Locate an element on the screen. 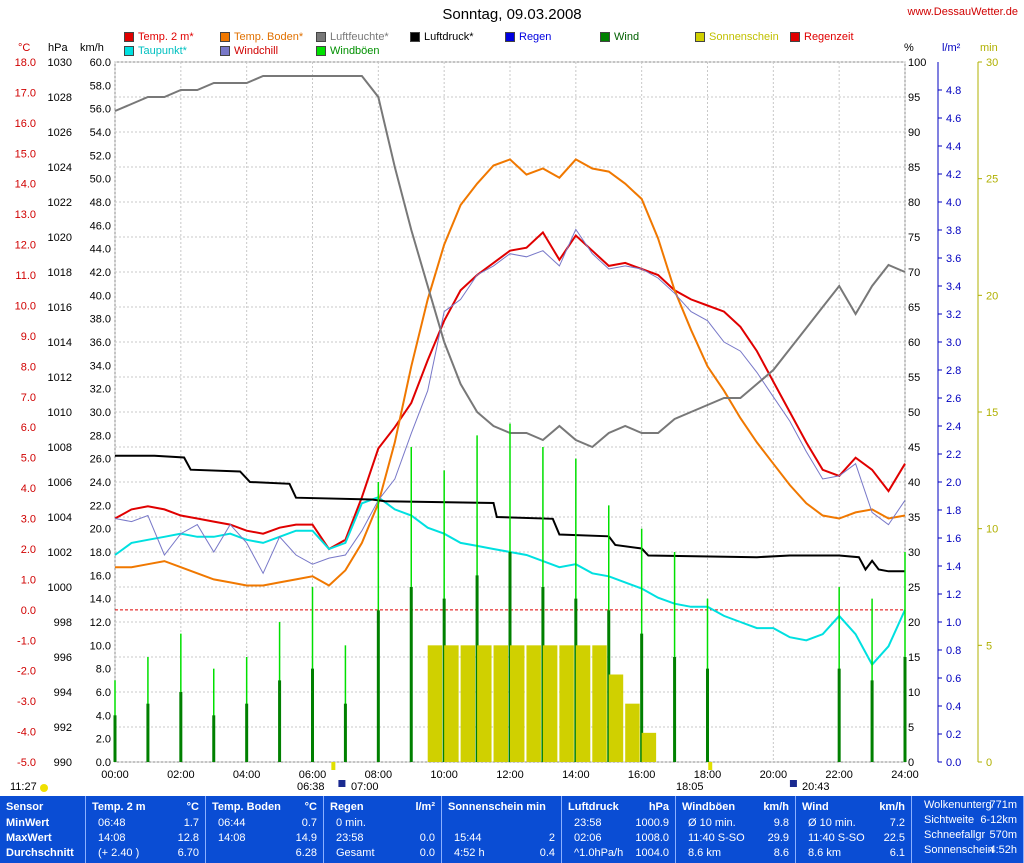 This screenshot has width=1024, height=863. legend-windboeen: Windböen is located at coordinates (348, 51).